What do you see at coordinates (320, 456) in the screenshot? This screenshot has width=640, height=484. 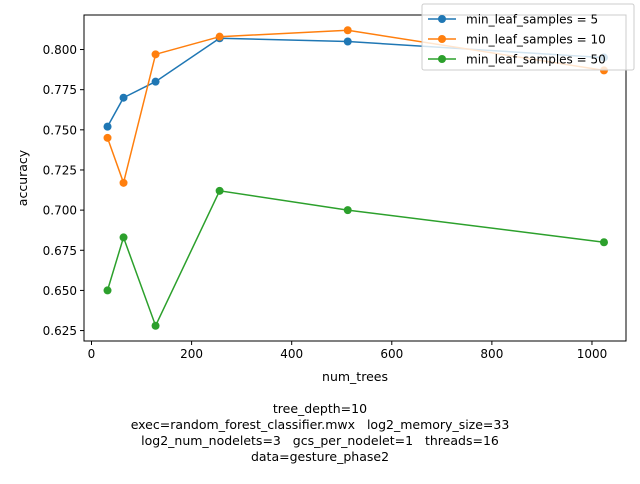 I see `caption-line-data: data=gesture_phase2` at bounding box center [320, 456].